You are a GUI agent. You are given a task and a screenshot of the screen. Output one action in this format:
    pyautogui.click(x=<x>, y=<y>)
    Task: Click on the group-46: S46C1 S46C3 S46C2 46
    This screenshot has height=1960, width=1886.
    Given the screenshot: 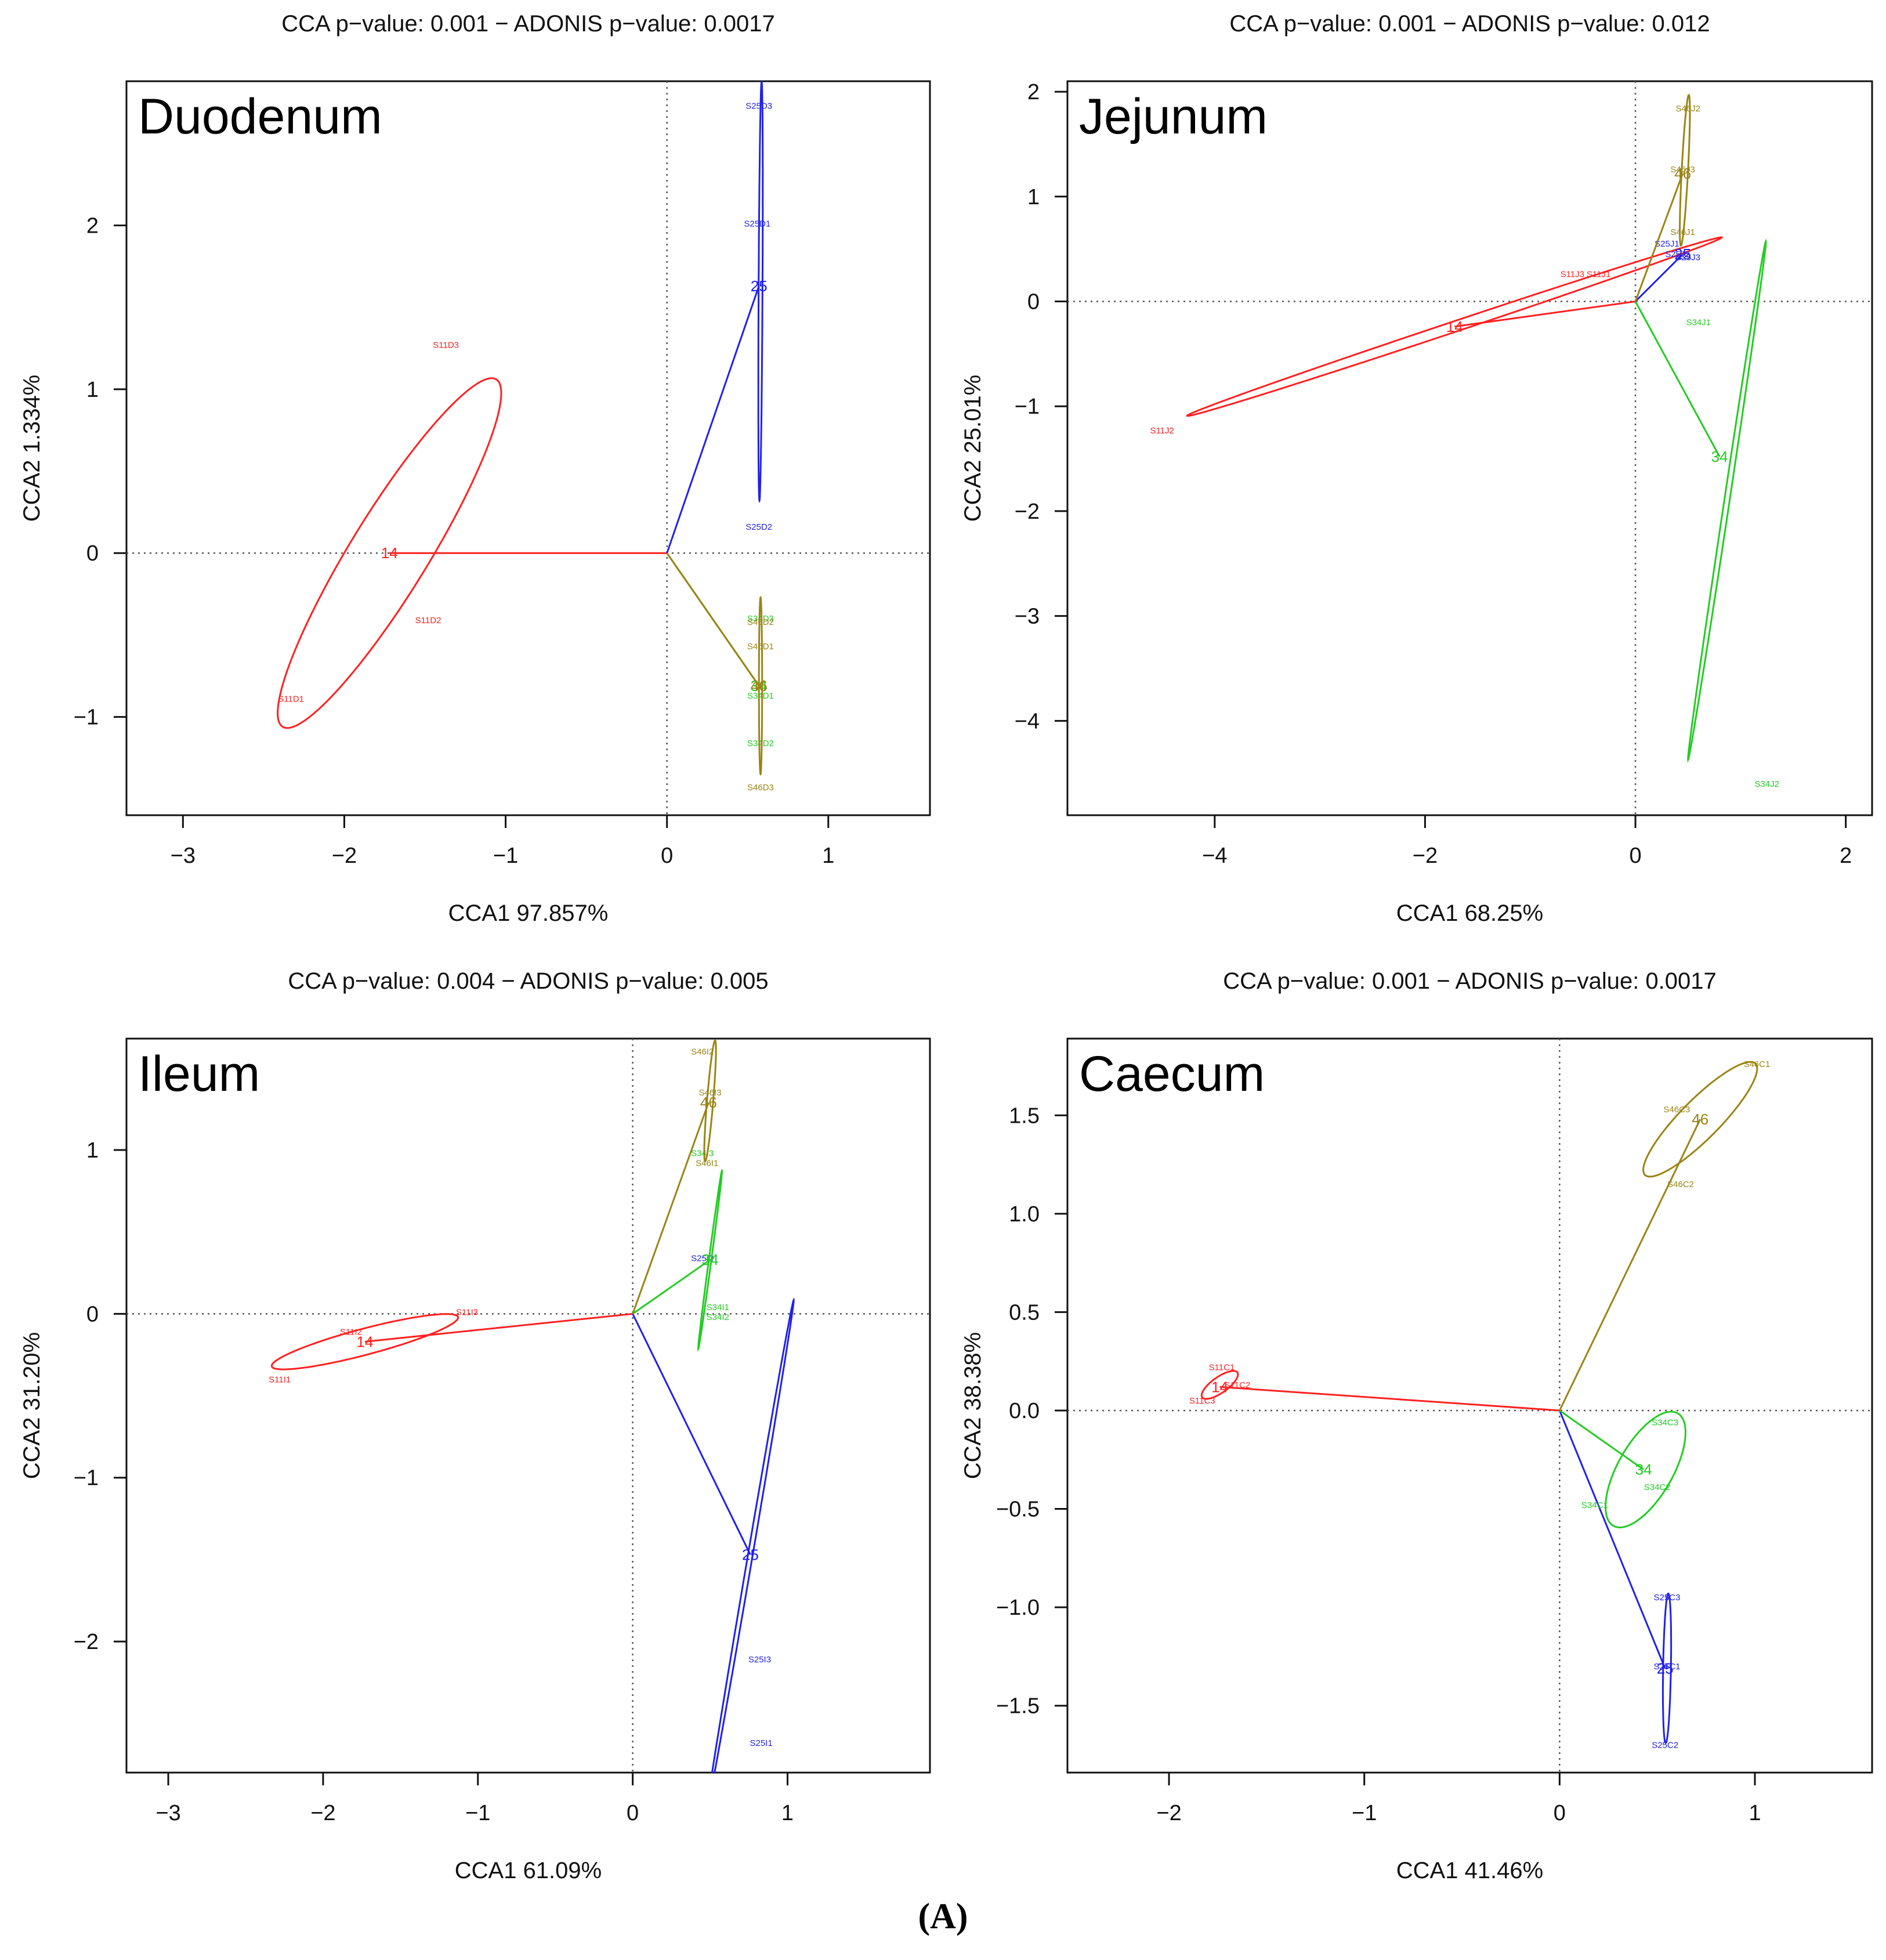 What is the action you would take?
    pyautogui.click(x=1664, y=1235)
    